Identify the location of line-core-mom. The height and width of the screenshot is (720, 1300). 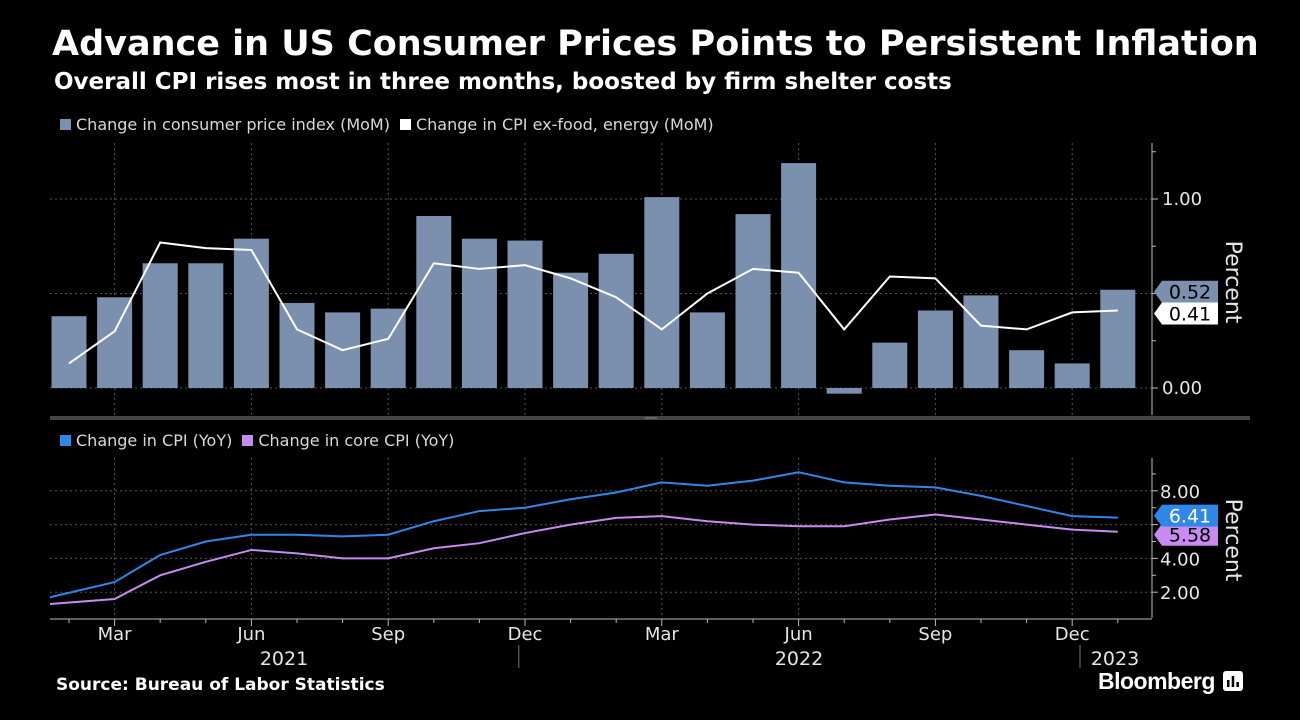
(593, 303).